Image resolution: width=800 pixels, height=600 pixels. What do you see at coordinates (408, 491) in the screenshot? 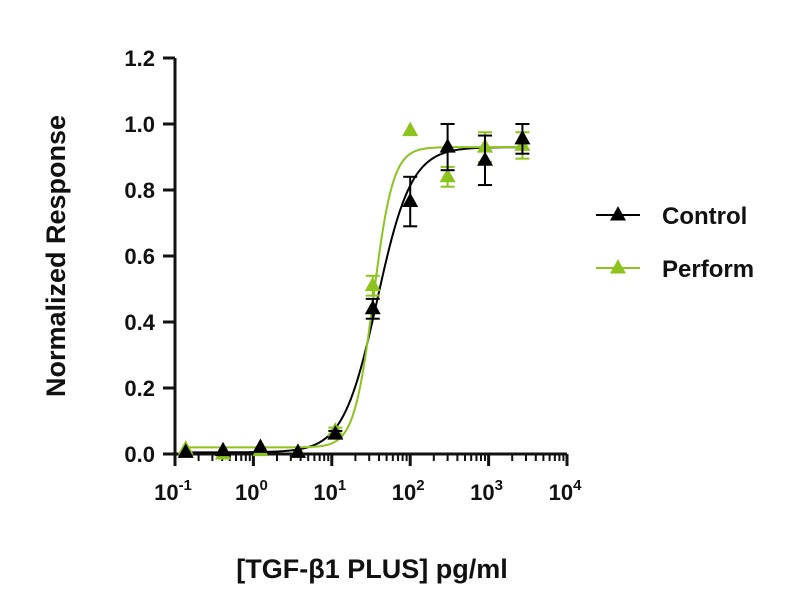
I see `x-tick-label: 10²` at bounding box center [408, 491].